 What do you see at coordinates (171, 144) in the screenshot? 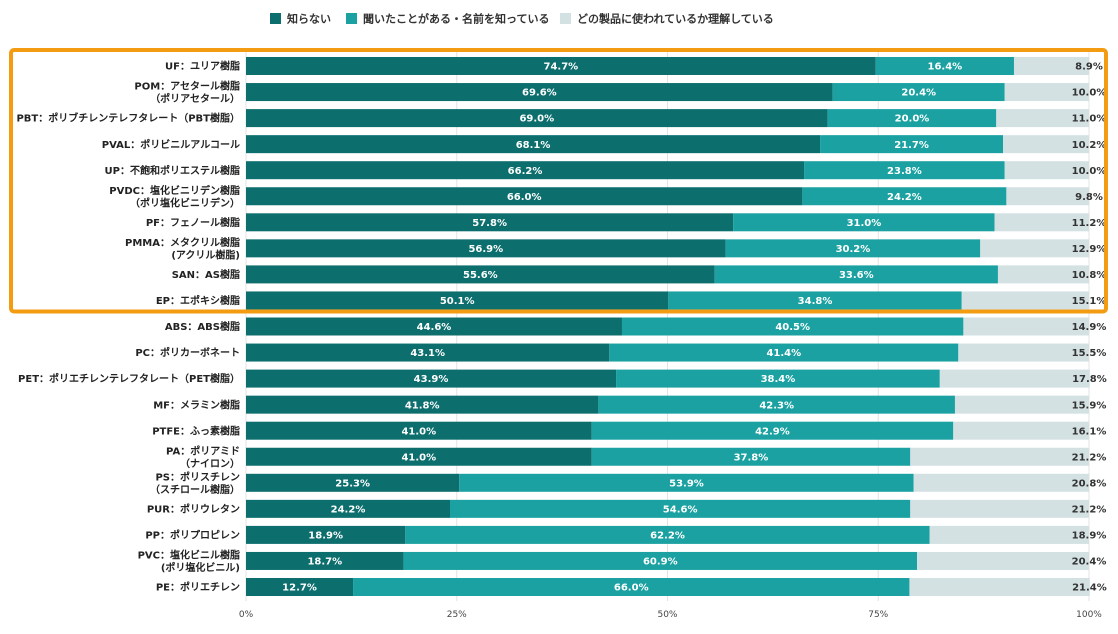
I see `category-label: PVAL：ポリビニルアルコール` at bounding box center [171, 144].